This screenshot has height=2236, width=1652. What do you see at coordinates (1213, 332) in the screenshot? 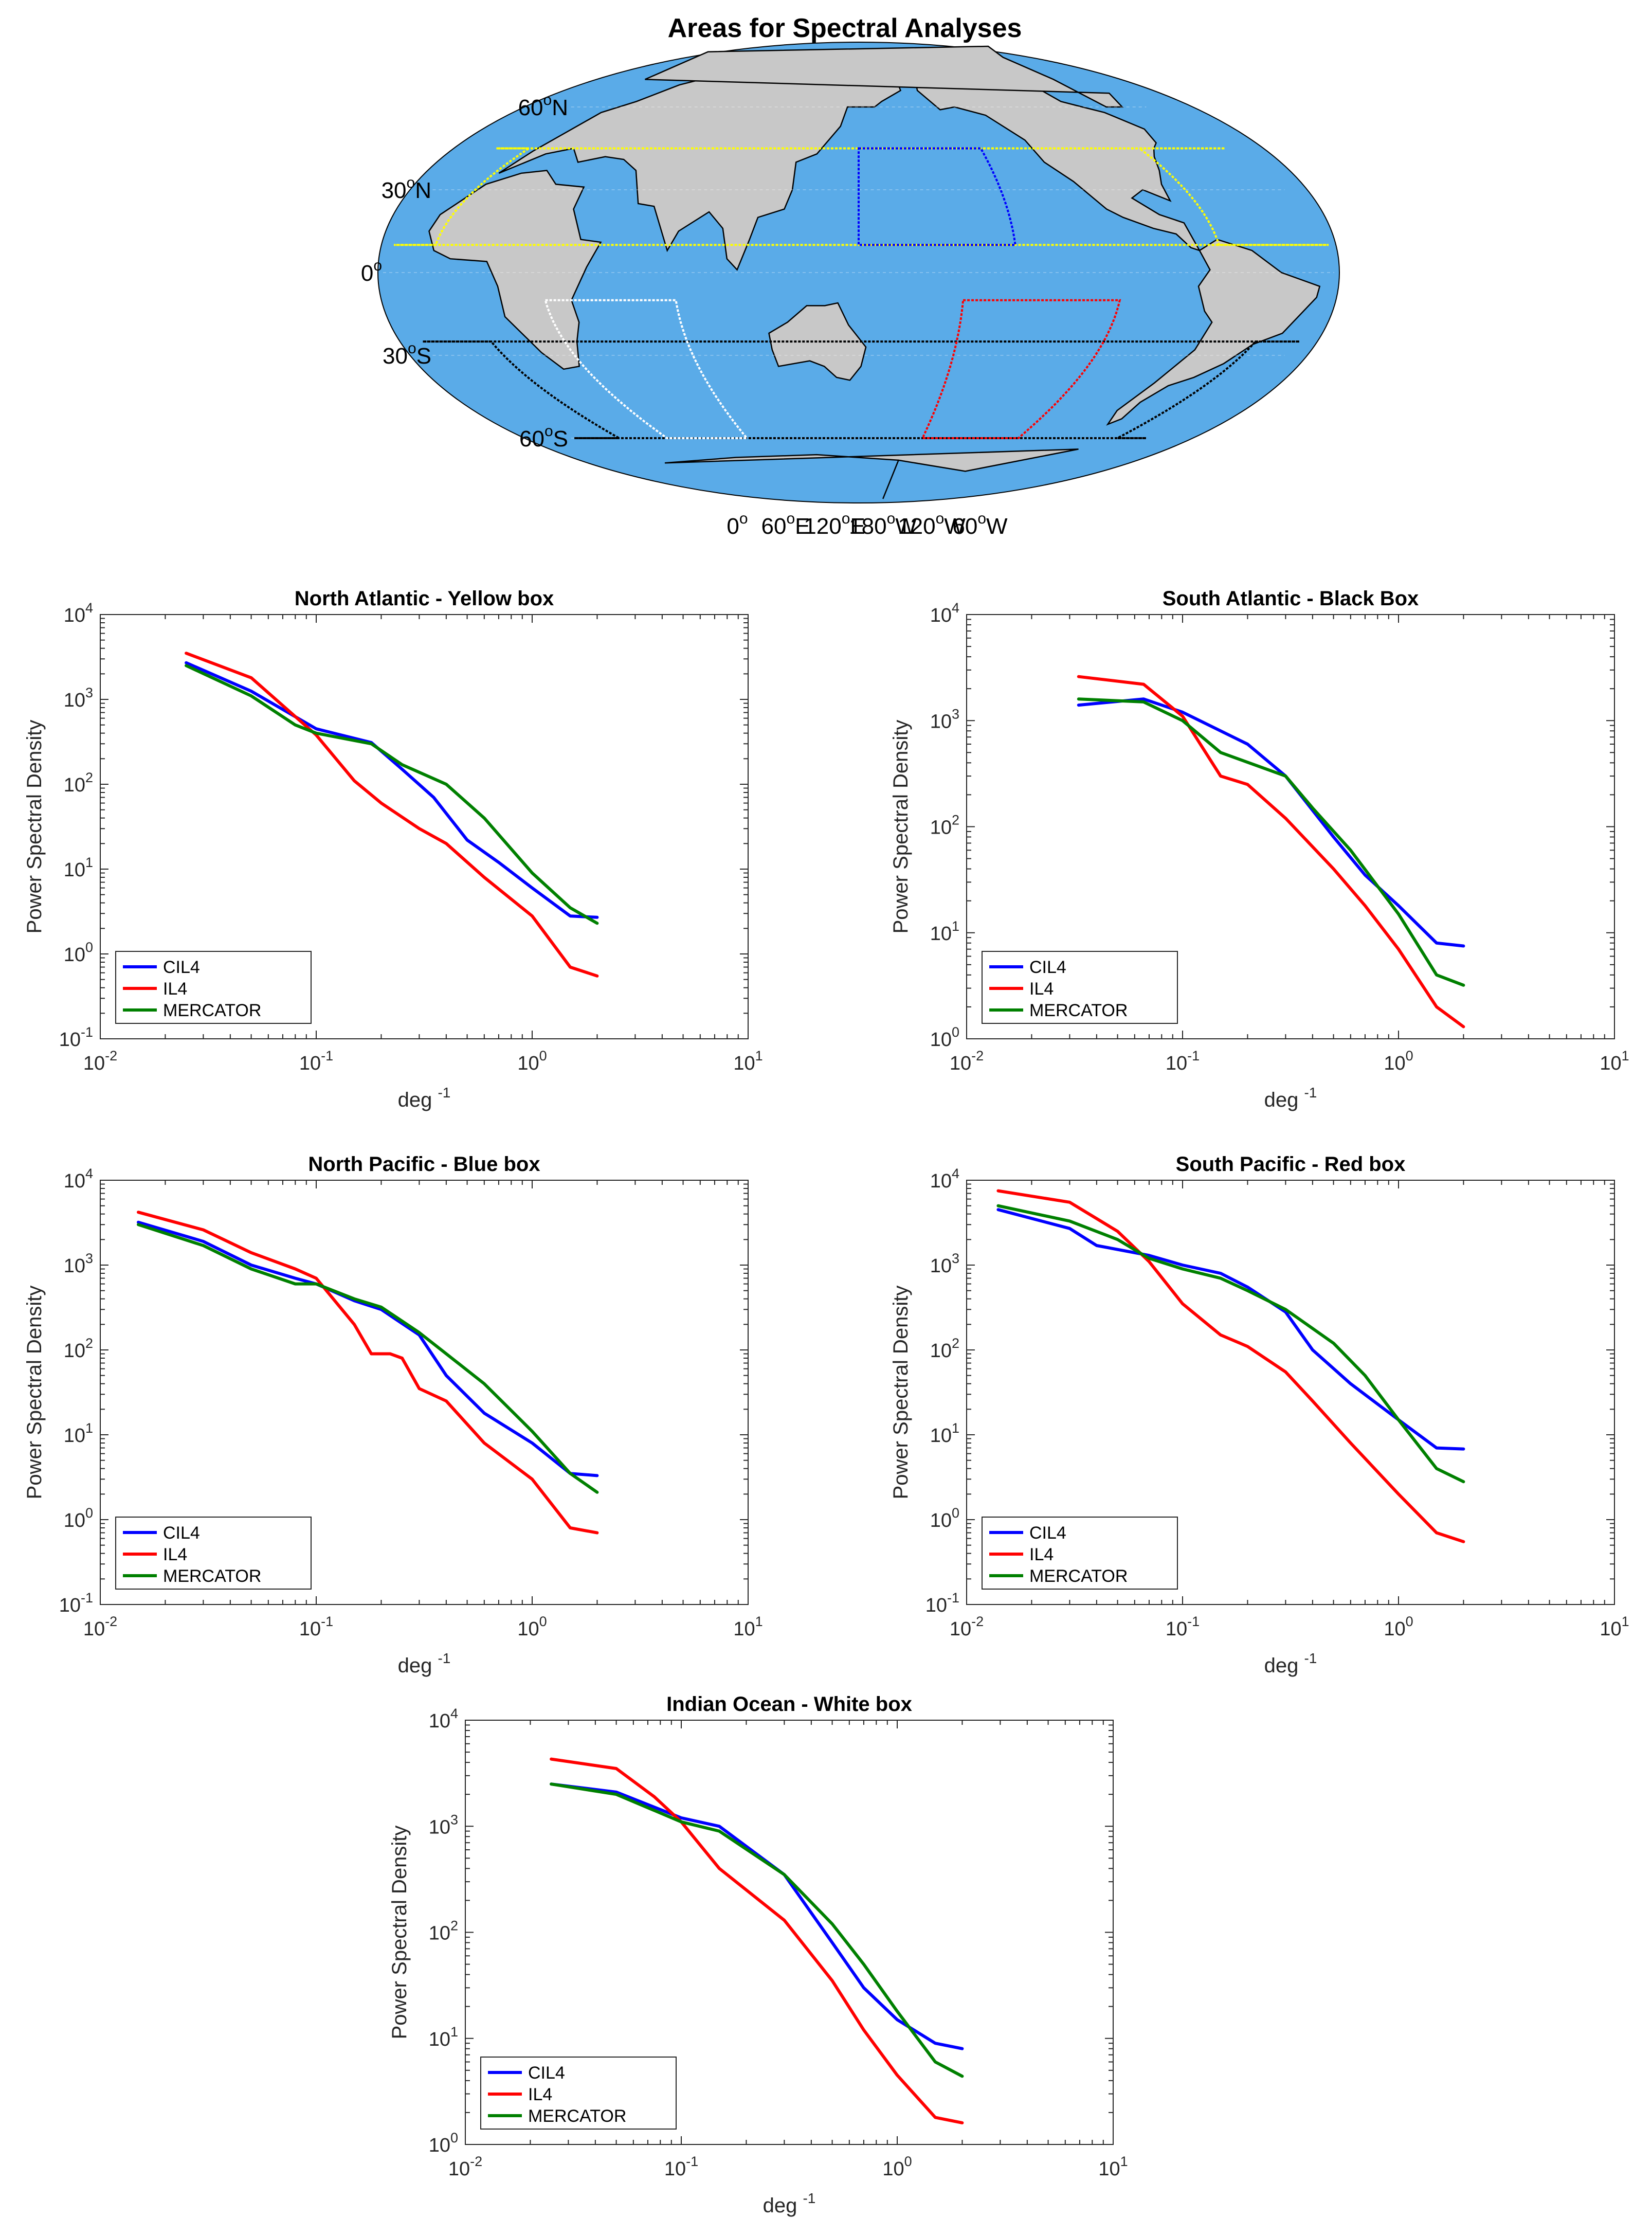
I see `south-america-land` at bounding box center [1213, 332].